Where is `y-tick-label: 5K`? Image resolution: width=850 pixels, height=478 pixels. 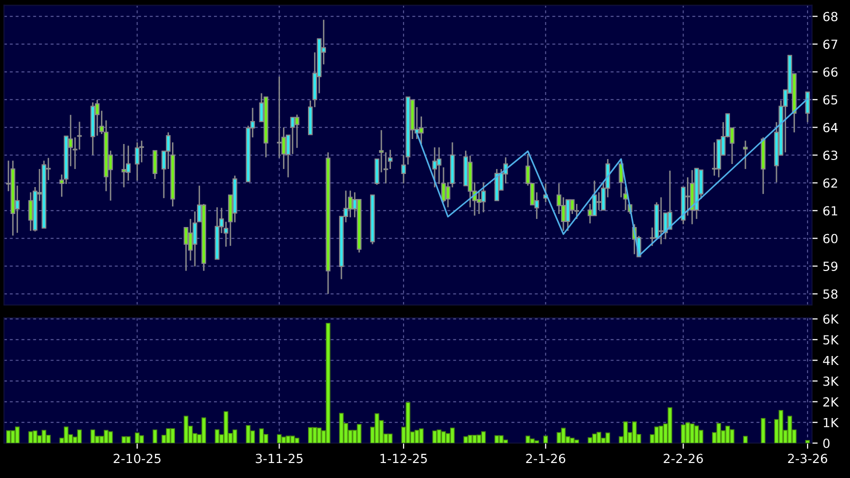
y-tick-label: 5K is located at coordinates (831, 340).